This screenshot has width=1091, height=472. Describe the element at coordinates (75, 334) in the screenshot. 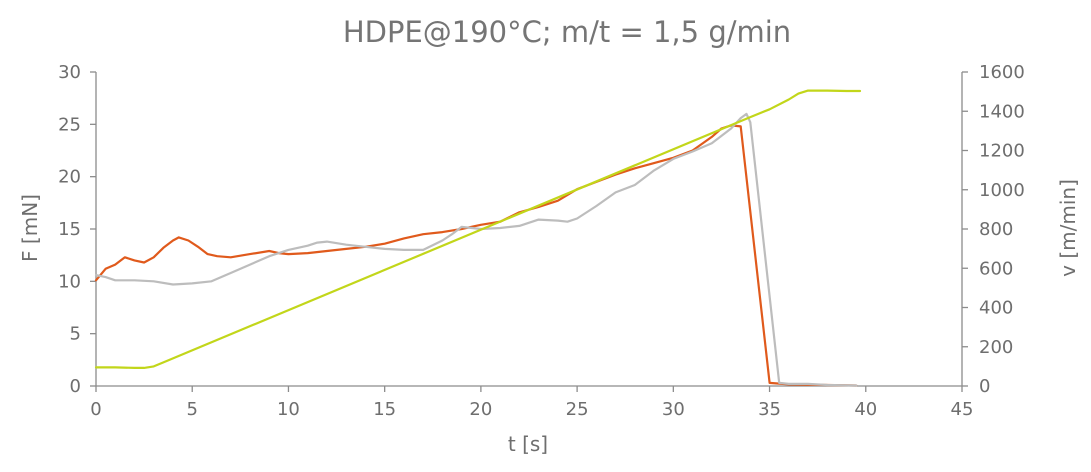

I see `y-left-tick-label: 5` at that location.